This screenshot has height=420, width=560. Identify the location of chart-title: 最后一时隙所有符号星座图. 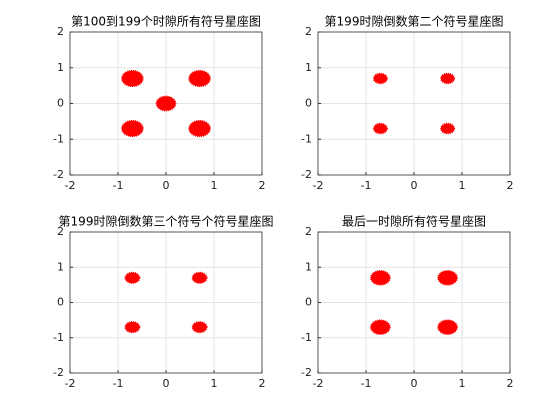
(414, 221).